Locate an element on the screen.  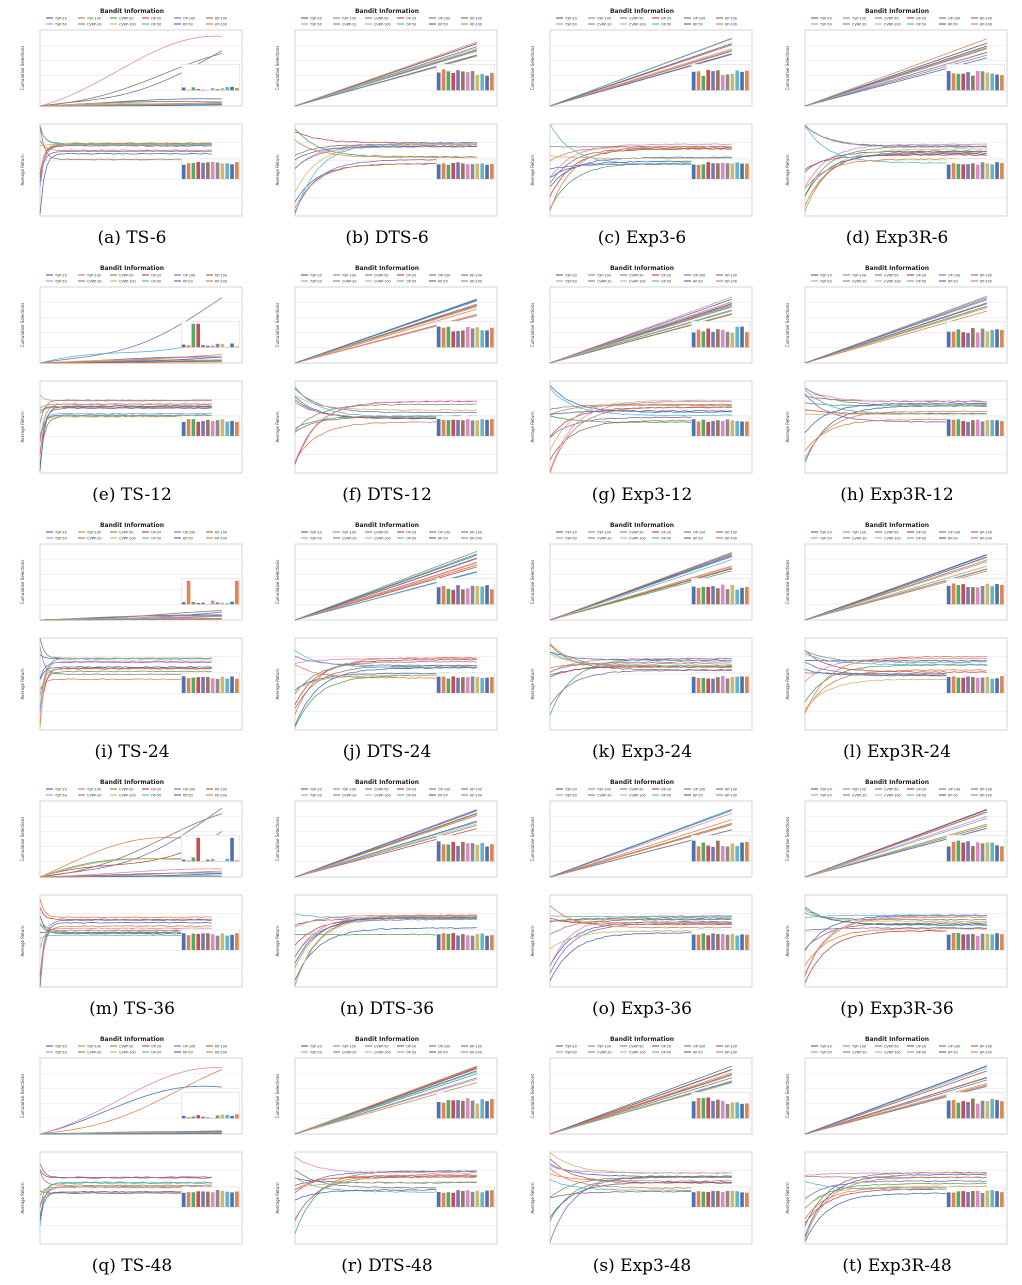
lower-y-label: Average Return is located at coordinates (787, 940).